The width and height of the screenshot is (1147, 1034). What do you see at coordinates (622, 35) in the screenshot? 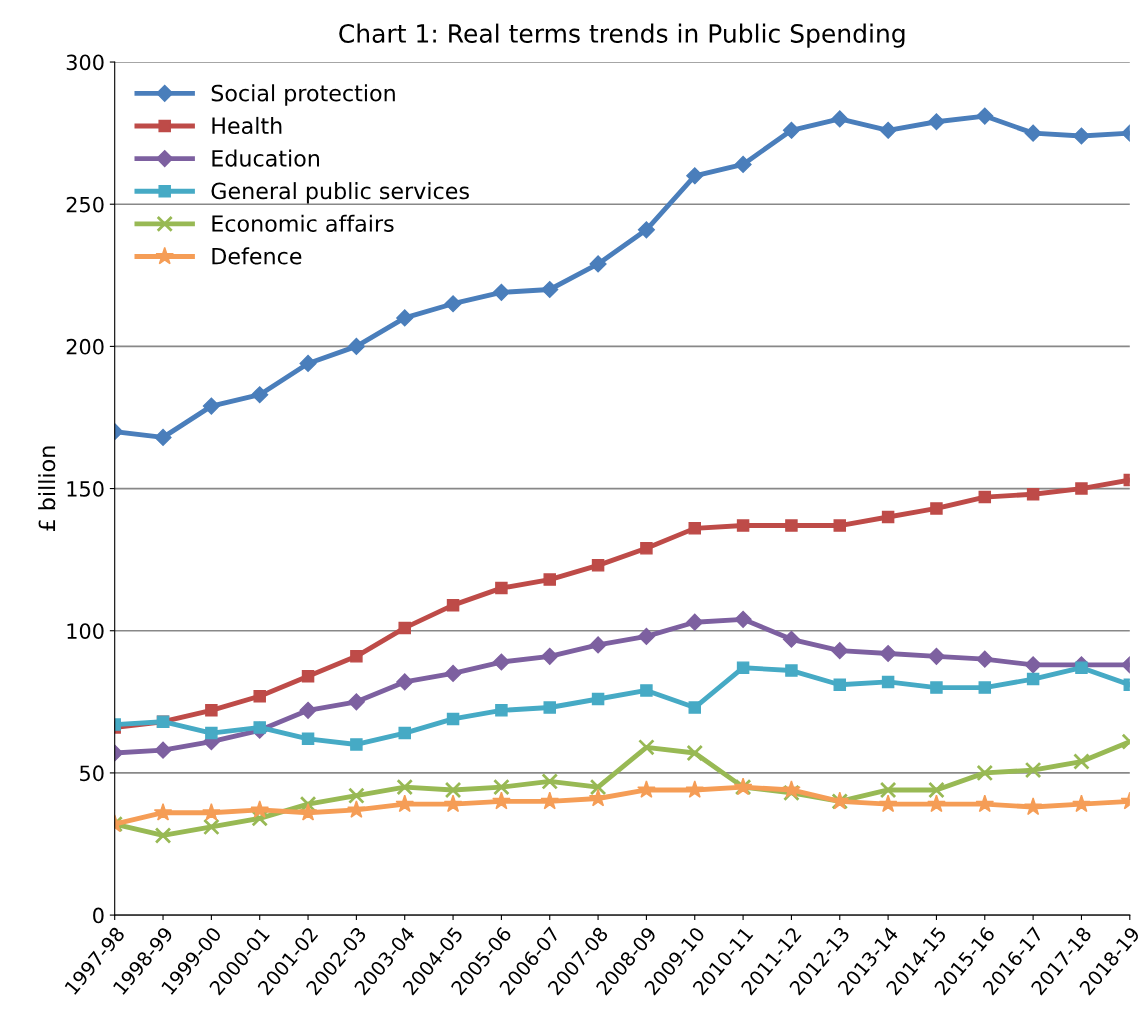
I see `chart-title: Chart 1: Real terms trends in Public Spending` at bounding box center [622, 35].